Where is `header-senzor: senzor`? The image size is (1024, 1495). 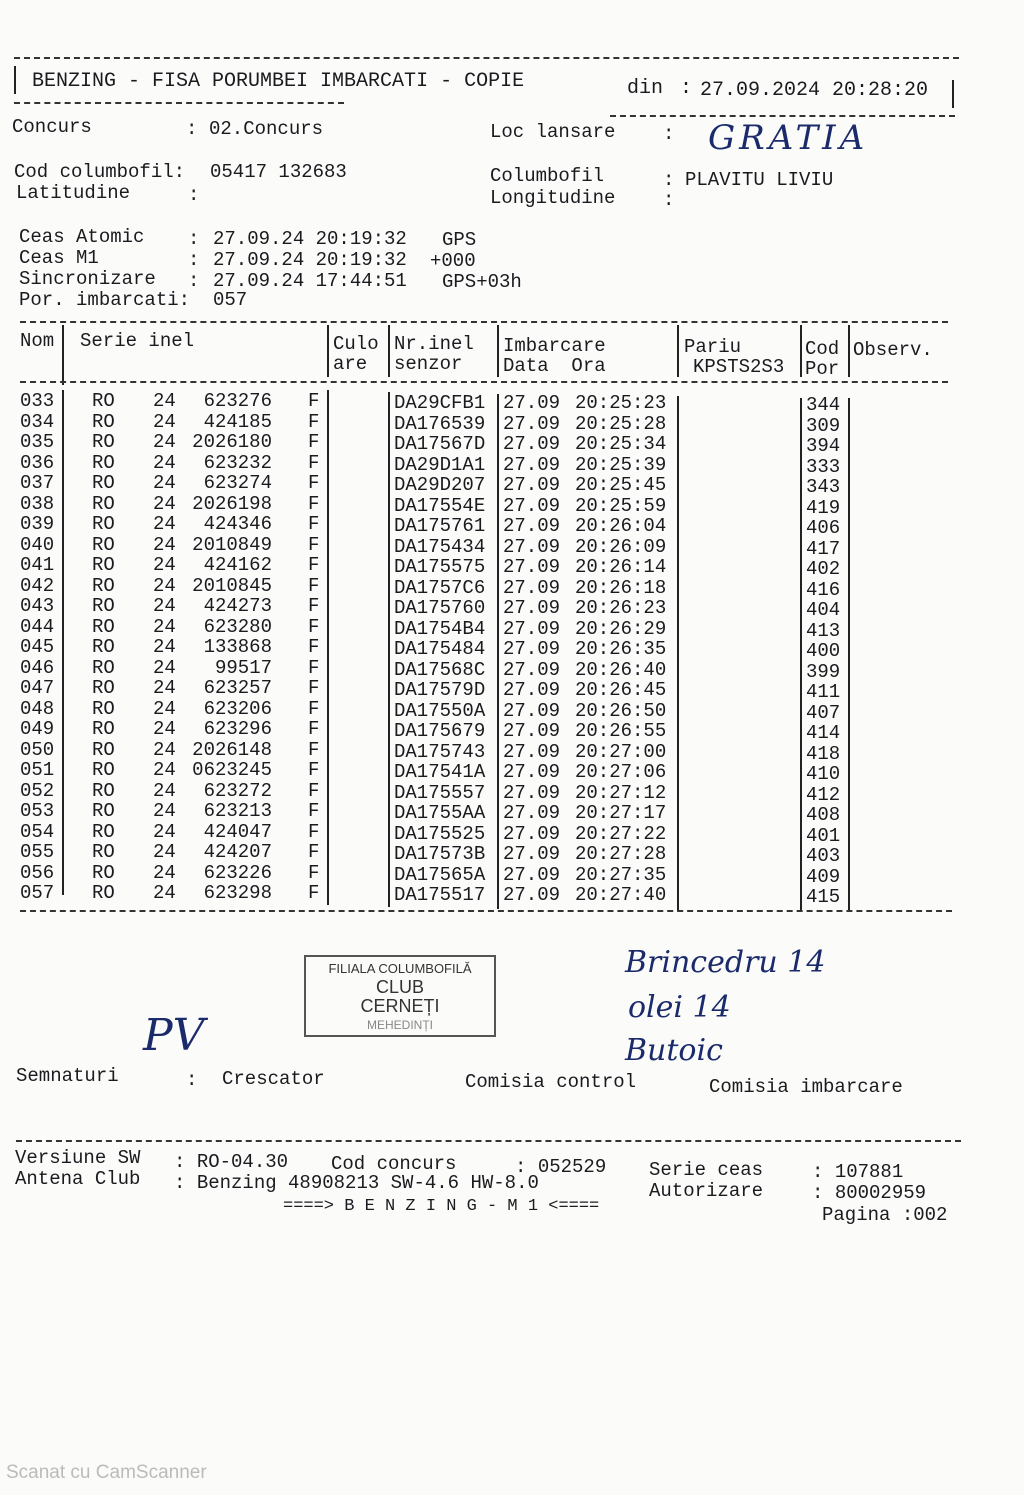 header-senzor: senzor is located at coordinates (428, 364).